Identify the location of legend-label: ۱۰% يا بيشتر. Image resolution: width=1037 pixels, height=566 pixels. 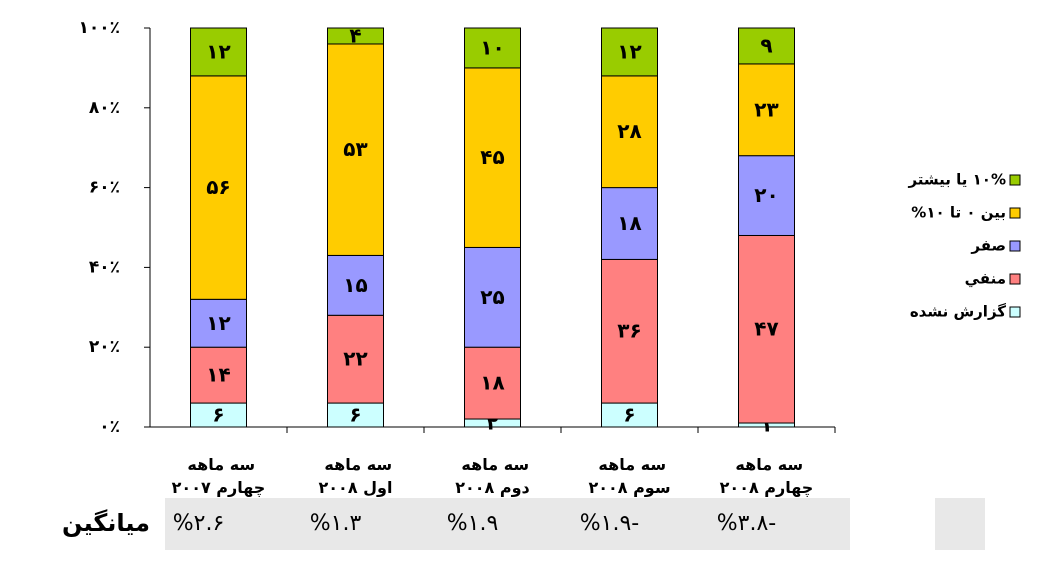
(956, 180).